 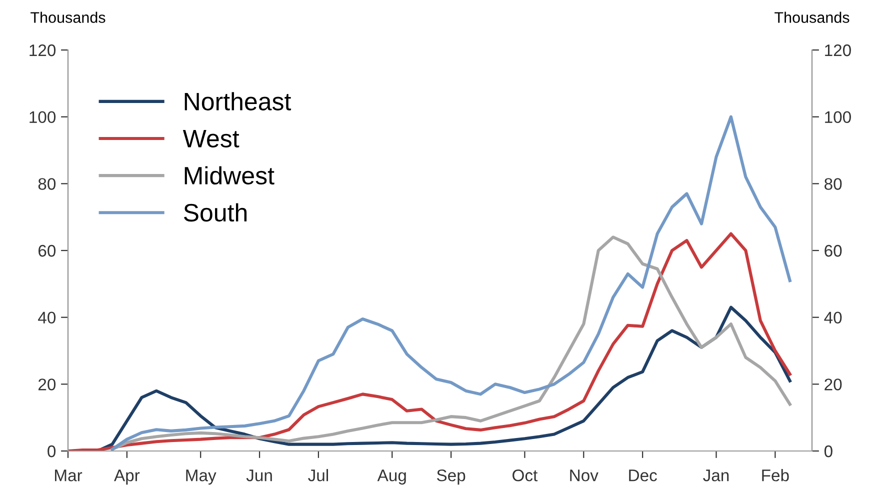 I want to click on y2-axis-title: Thousands, so click(x=812, y=17).